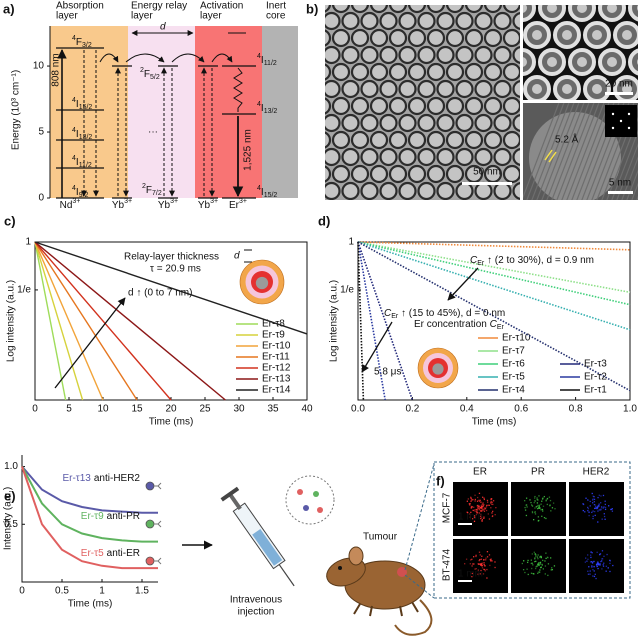 This screenshot has height=644, width=640. What do you see at coordinates (86, 107) in the screenshot?
I see `level-label-part: 15/2` at bounding box center [86, 107].